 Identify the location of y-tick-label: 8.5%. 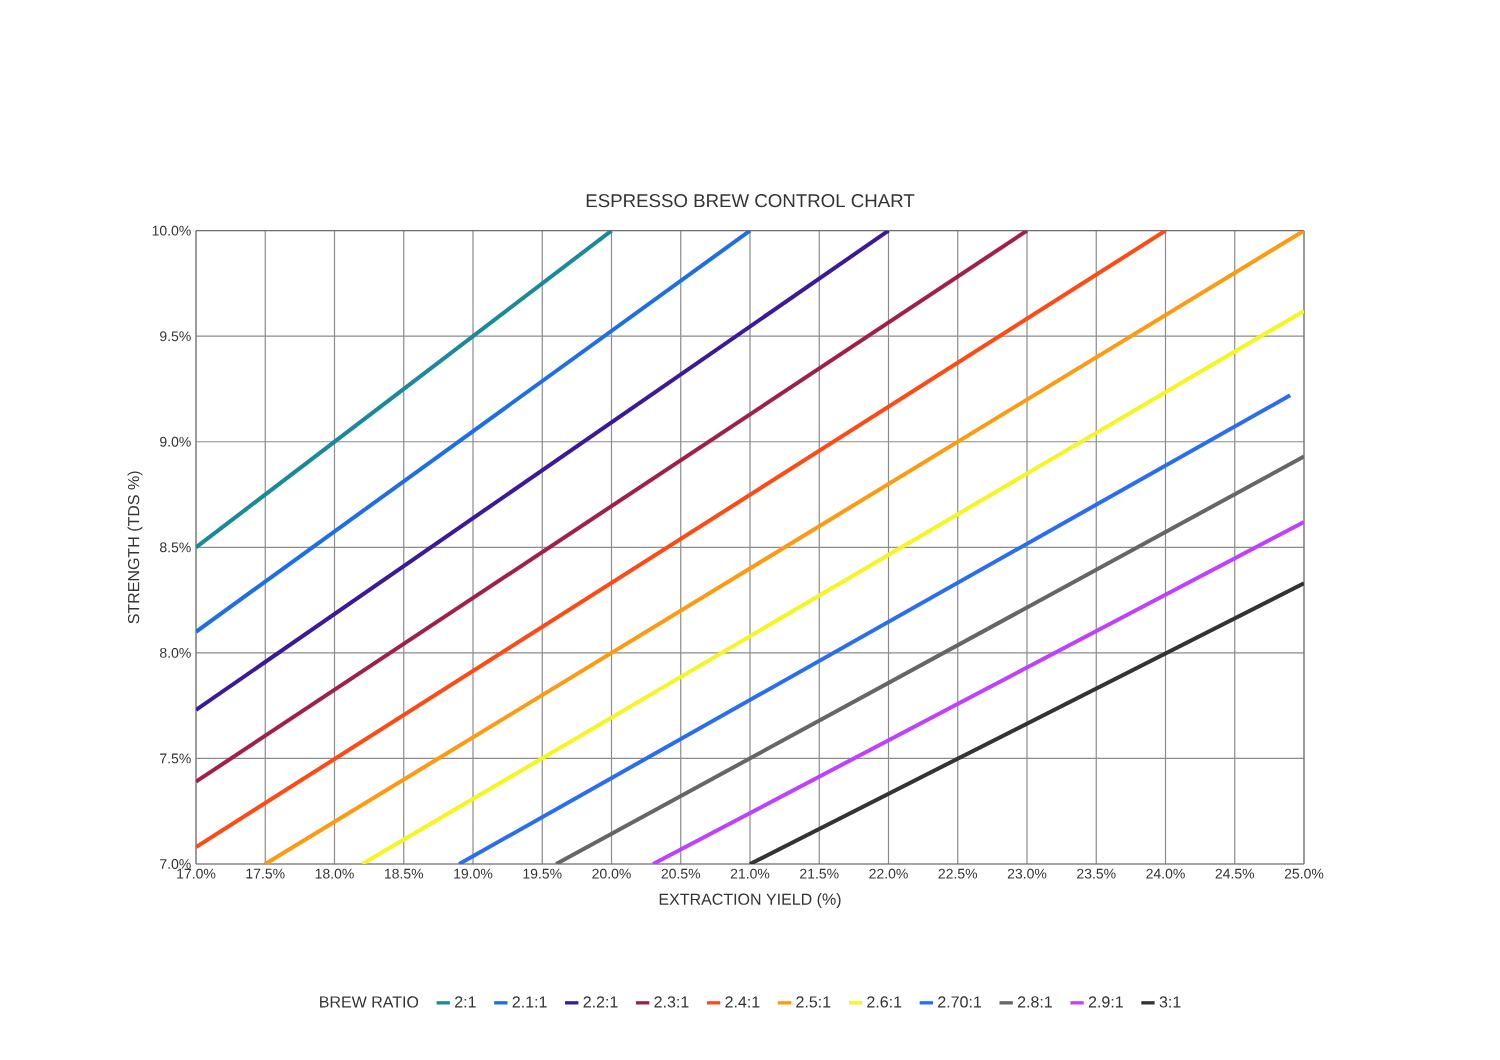
(175, 547).